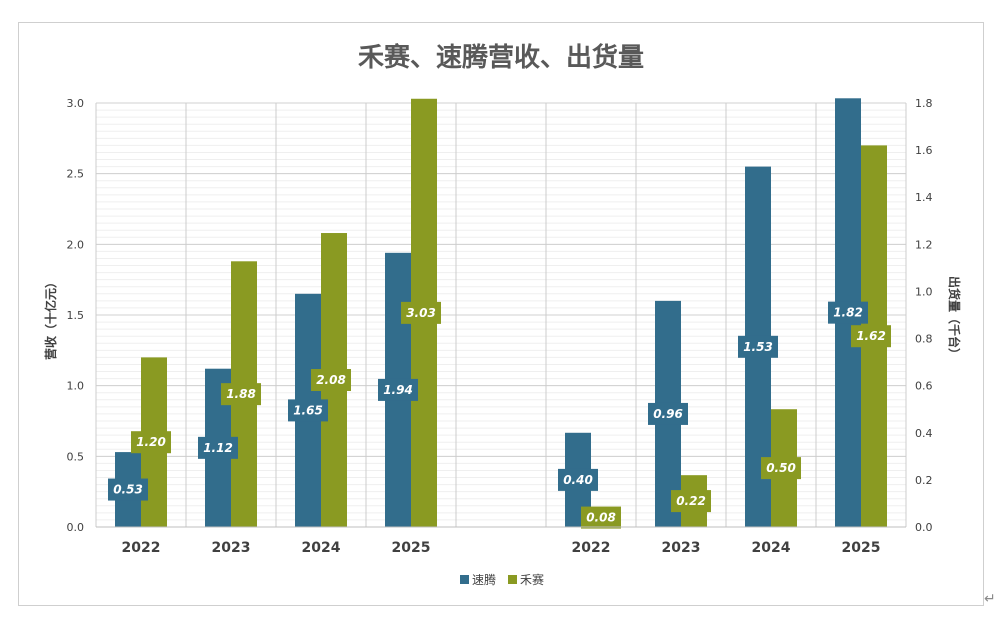  What do you see at coordinates (512, 579) in the screenshot?
I see `legend-swatch-hesai` at bounding box center [512, 579].